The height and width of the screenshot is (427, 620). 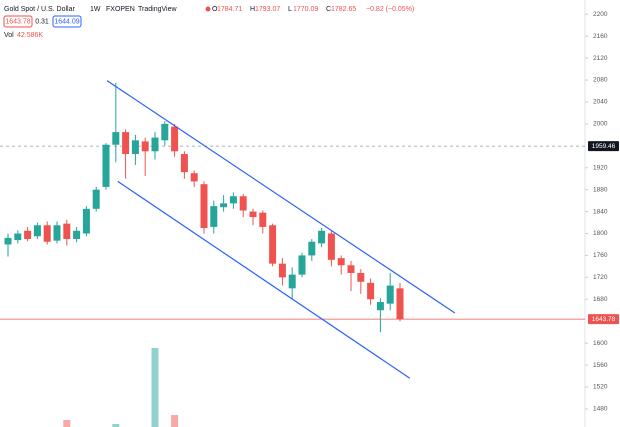 I want to click on source: TradingView, so click(x=157, y=9).